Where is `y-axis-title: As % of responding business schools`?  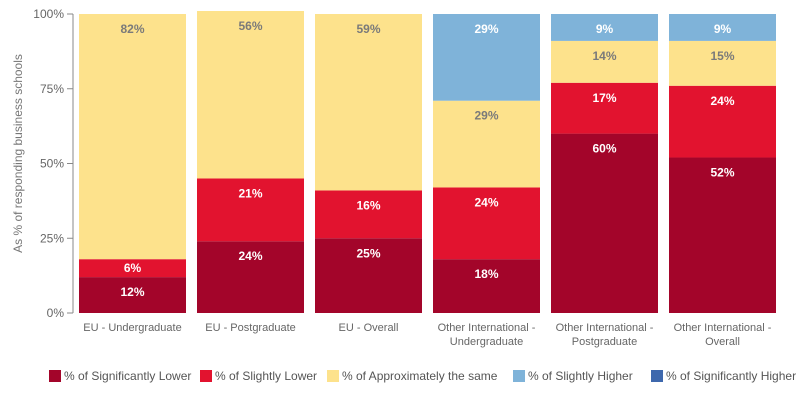
y-axis-title: As % of responding business schools is located at coordinates (18, 153).